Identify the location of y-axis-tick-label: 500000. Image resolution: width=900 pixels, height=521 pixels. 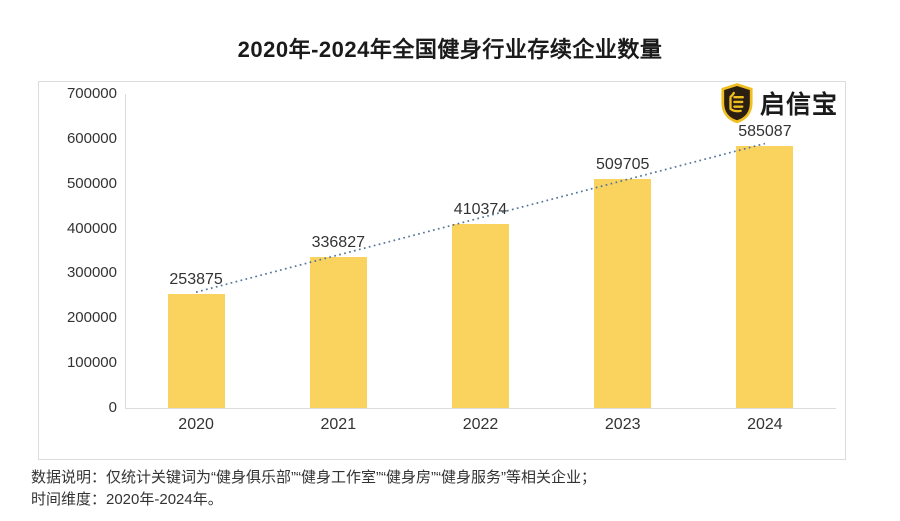
(91, 183).